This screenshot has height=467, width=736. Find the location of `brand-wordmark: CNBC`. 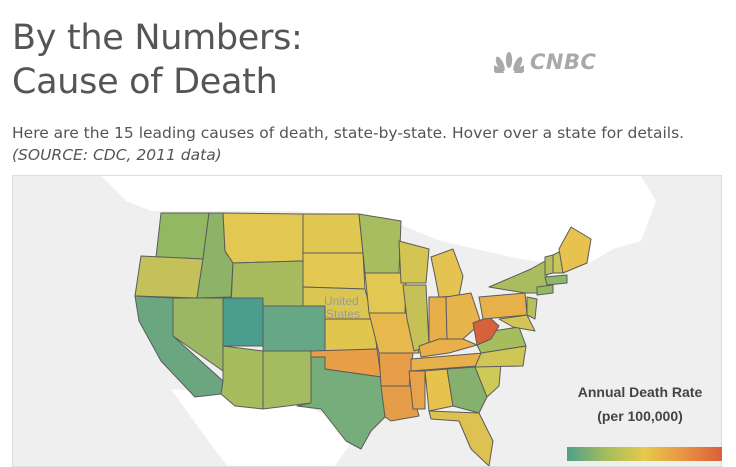

brand-wordmark: CNBC is located at coordinates (563, 62).